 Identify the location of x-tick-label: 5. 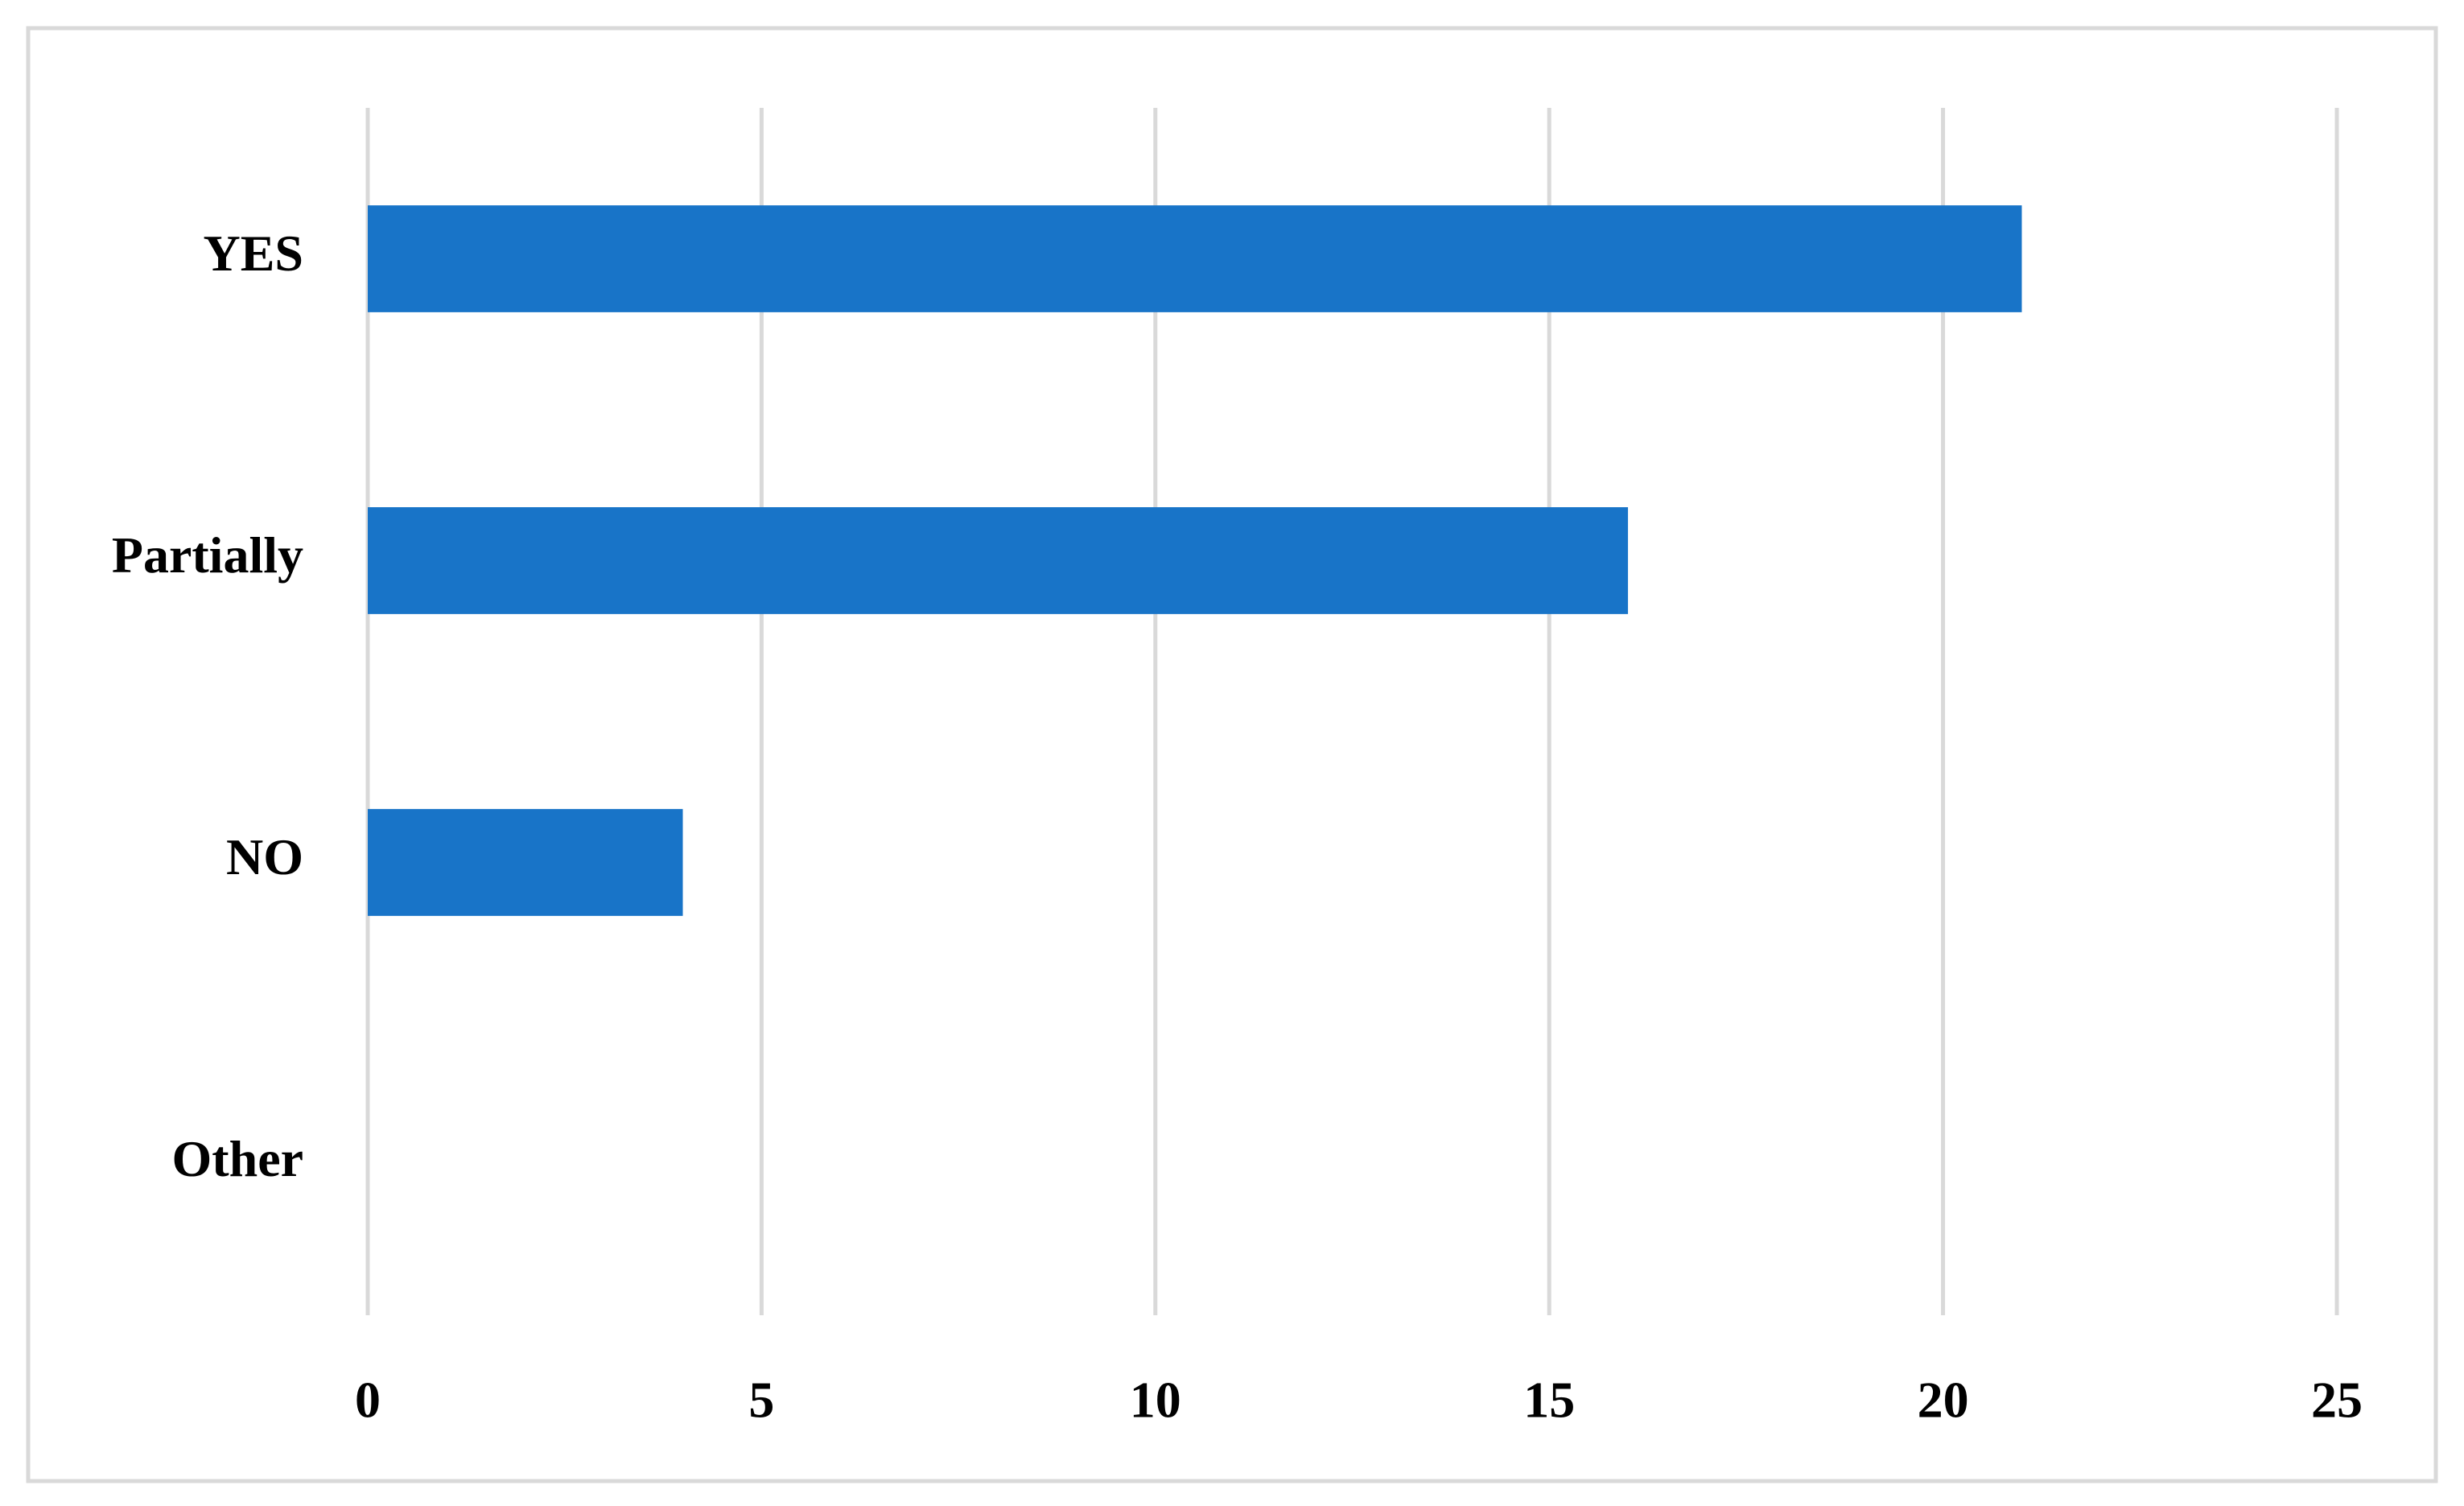
(761, 1400).